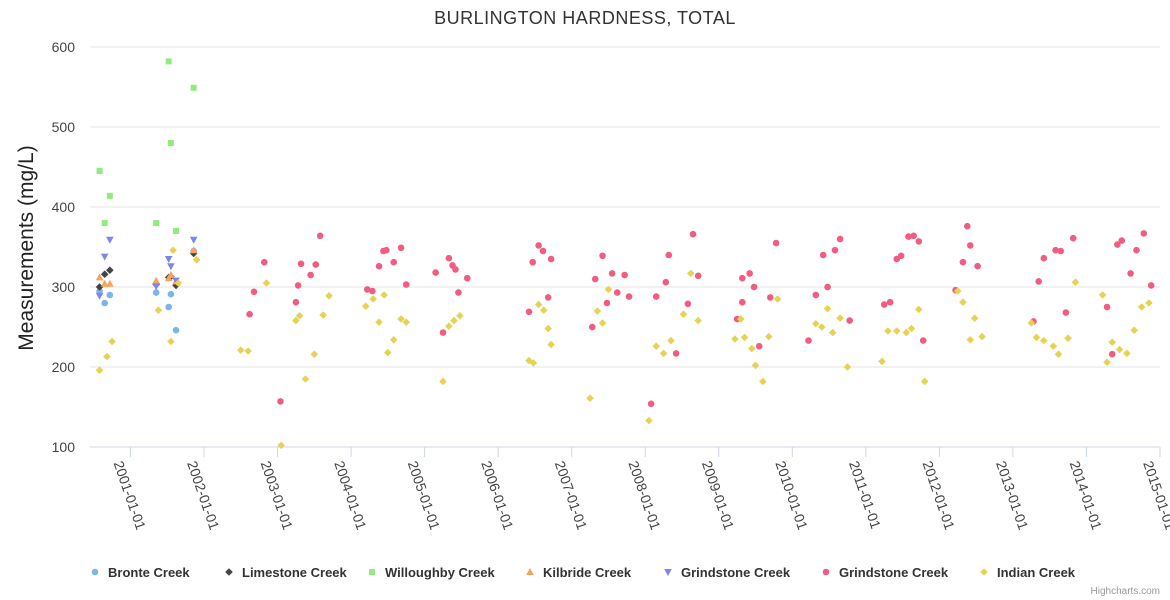  What do you see at coordinates (1125, 591) in the screenshot?
I see `credits: Highcharts.com` at bounding box center [1125, 591].